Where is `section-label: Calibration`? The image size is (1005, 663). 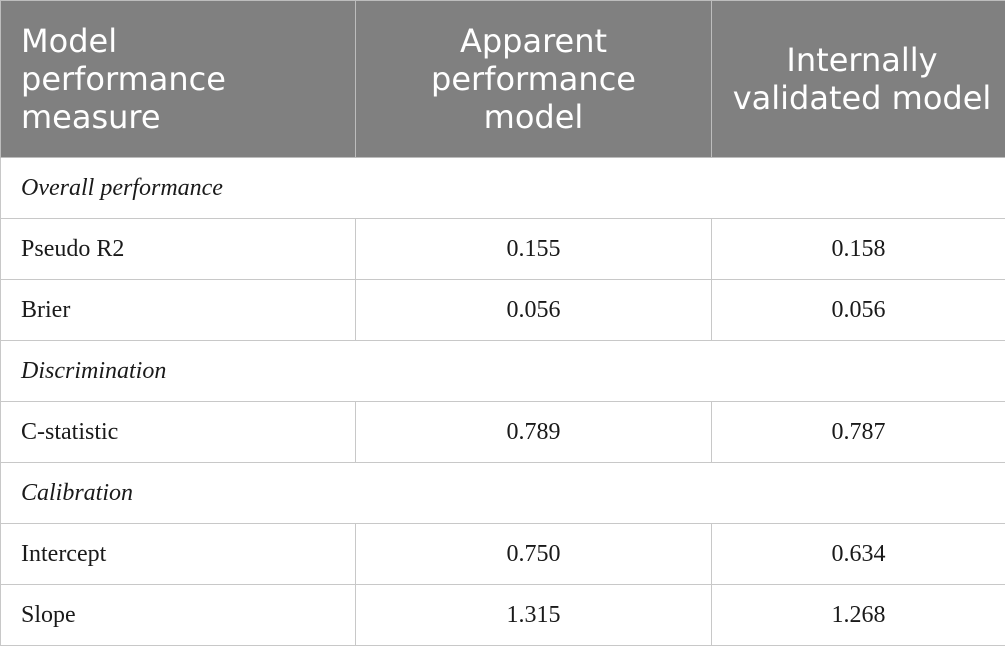 section-label: Calibration is located at coordinates (502, 493).